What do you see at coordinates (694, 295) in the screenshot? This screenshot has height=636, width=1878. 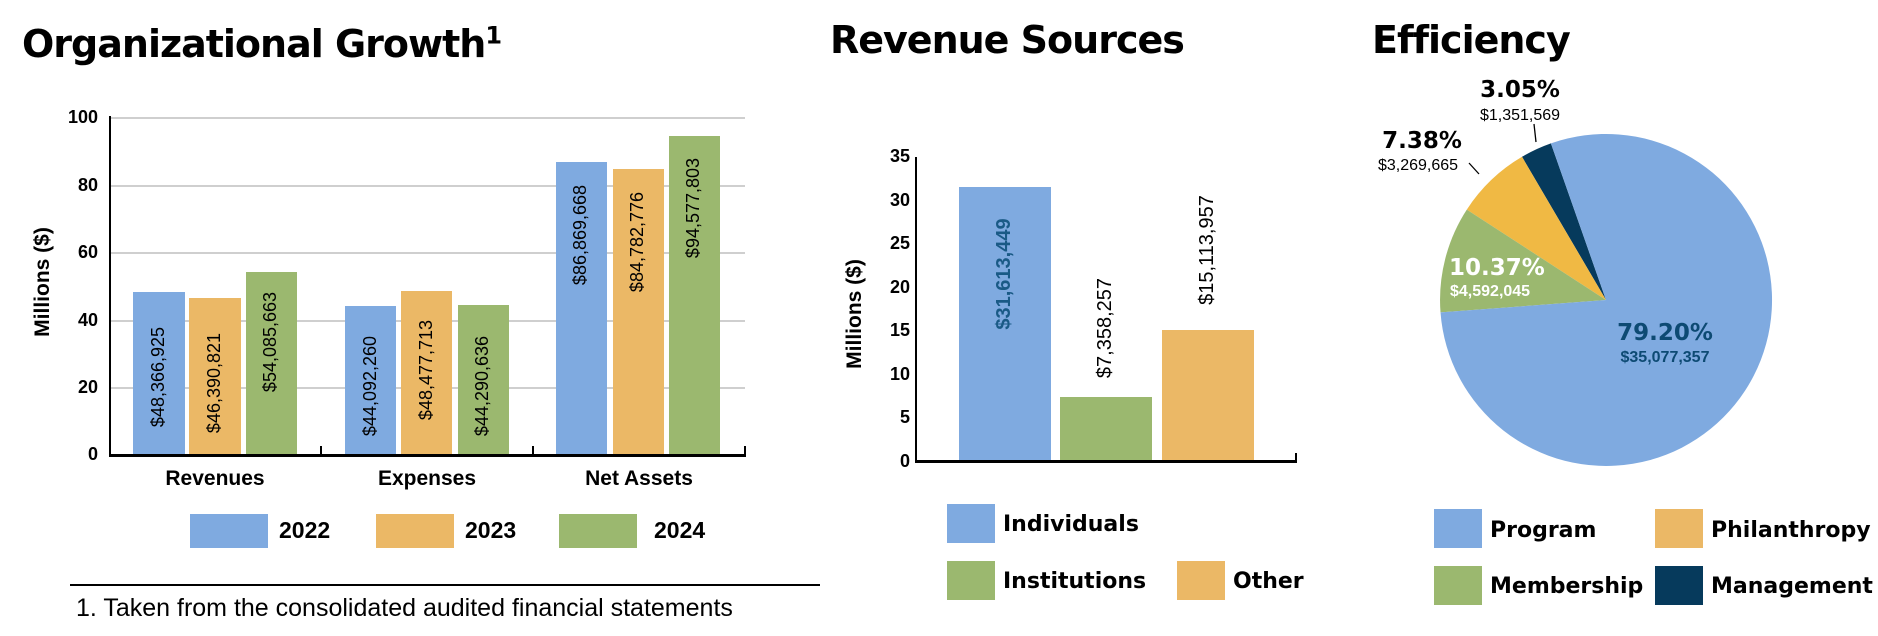 I see `bar-net-assets-2024` at bounding box center [694, 295].